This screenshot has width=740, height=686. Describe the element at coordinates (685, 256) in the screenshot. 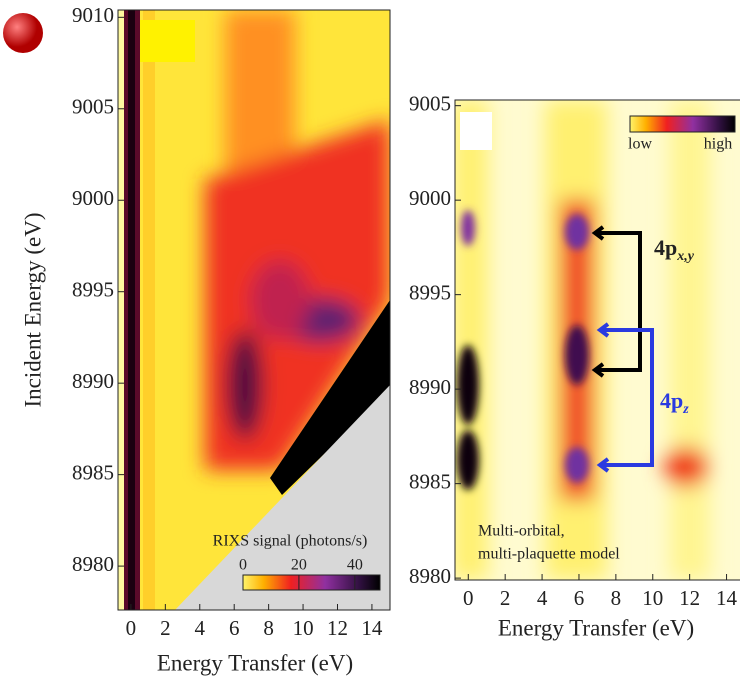

I see `annotation: x,y` at that location.